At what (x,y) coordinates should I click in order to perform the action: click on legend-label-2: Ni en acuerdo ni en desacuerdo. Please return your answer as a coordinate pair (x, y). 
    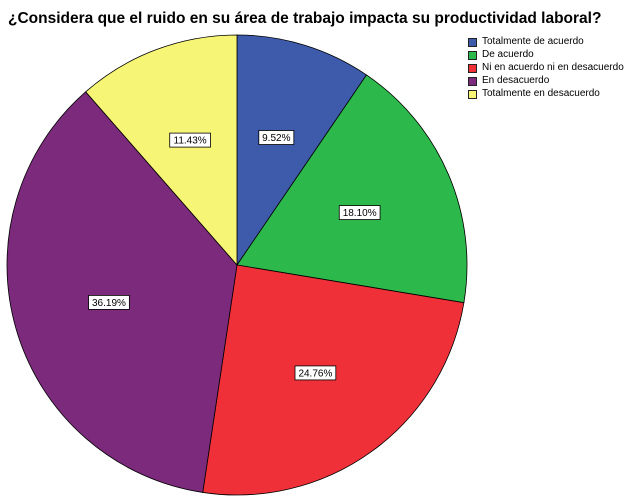
    Looking at the image, I should click on (553, 67).